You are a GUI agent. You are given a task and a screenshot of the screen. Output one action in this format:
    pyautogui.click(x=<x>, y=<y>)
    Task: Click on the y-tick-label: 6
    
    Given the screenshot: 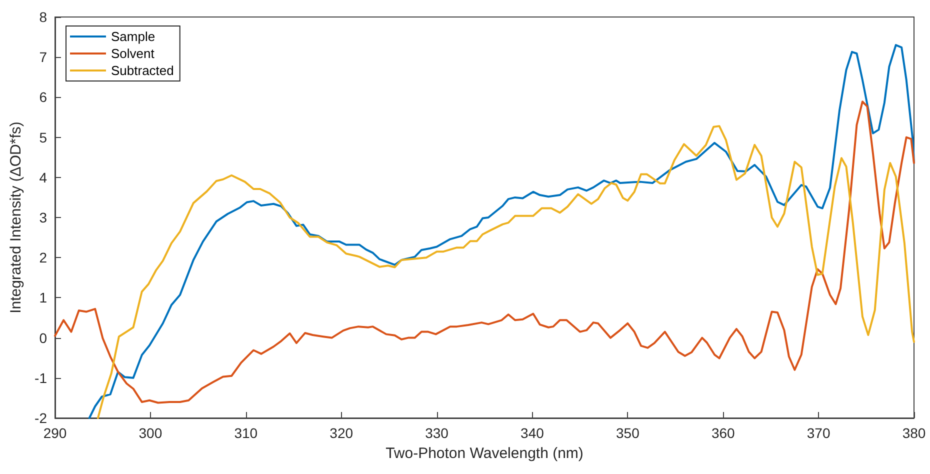 What is the action you would take?
    pyautogui.click(x=43, y=97)
    